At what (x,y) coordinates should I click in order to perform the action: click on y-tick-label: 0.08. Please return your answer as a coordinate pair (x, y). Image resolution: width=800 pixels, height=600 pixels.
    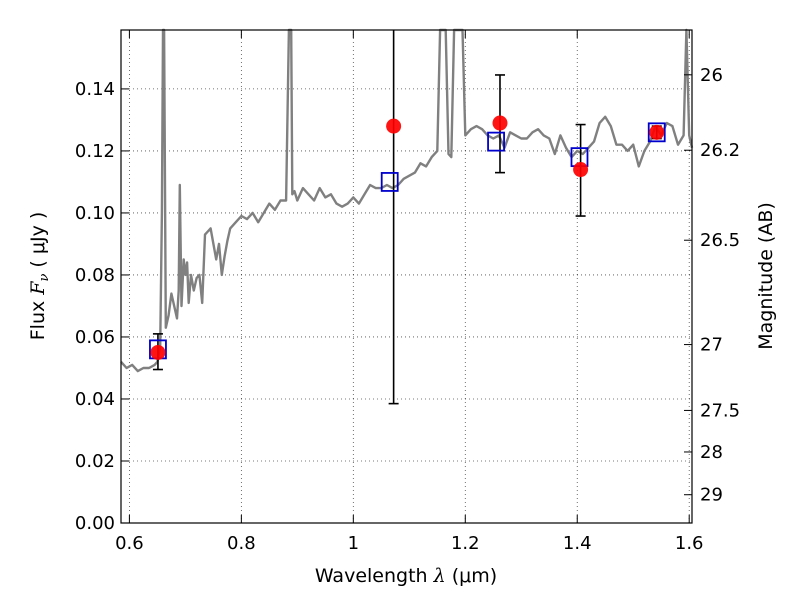
    Looking at the image, I should click on (95, 275).